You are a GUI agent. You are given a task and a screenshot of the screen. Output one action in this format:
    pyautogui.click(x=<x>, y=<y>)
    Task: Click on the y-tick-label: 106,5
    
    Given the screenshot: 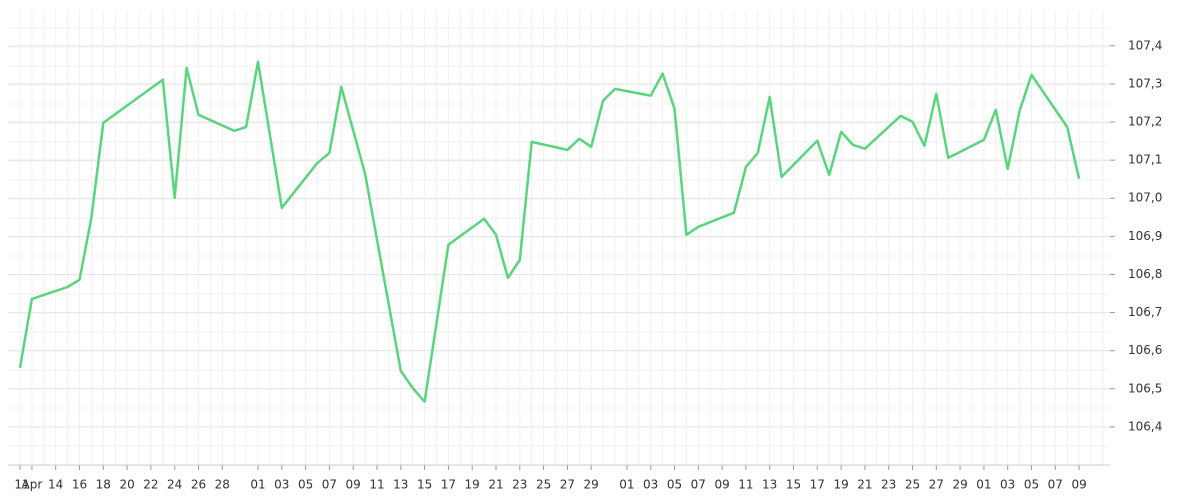 What is the action you would take?
    pyautogui.click(x=1145, y=388)
    